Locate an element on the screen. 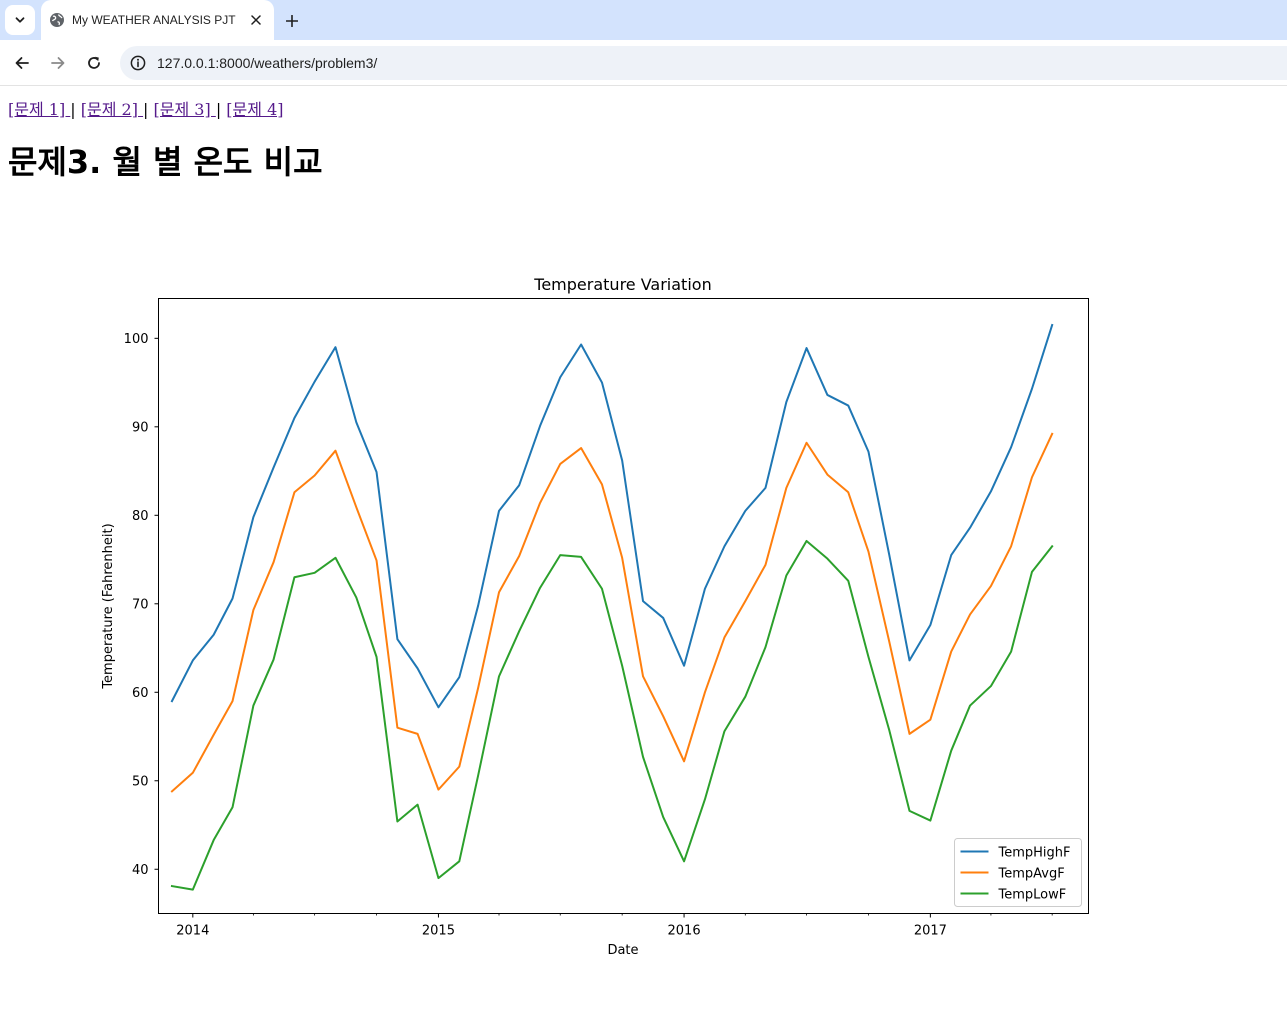 The image size is (1287, 1013). reload-icon is located at coordinates (94, 62).